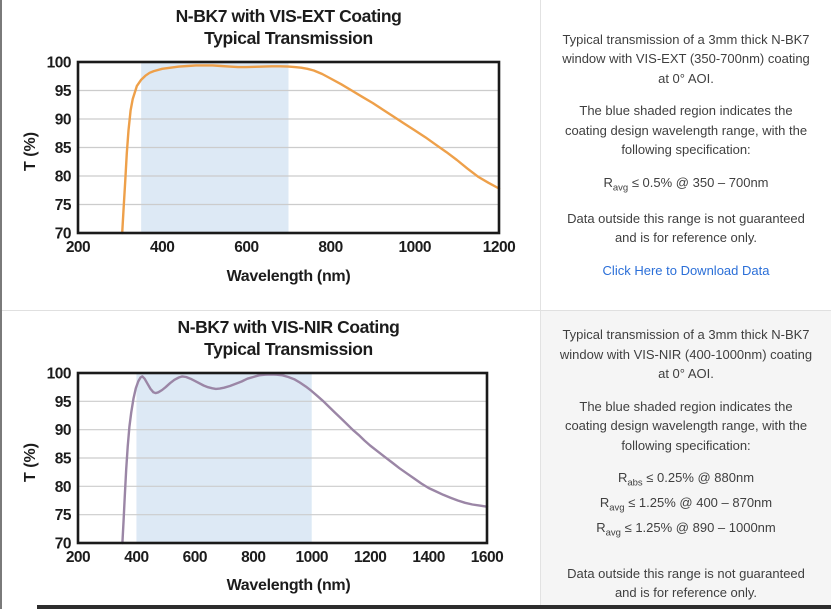 The width and height of the screenshot is (831, 609). I want to click on chart-title-line1: N-BK7 with VIS-EXT Coating, so click(288, 16).